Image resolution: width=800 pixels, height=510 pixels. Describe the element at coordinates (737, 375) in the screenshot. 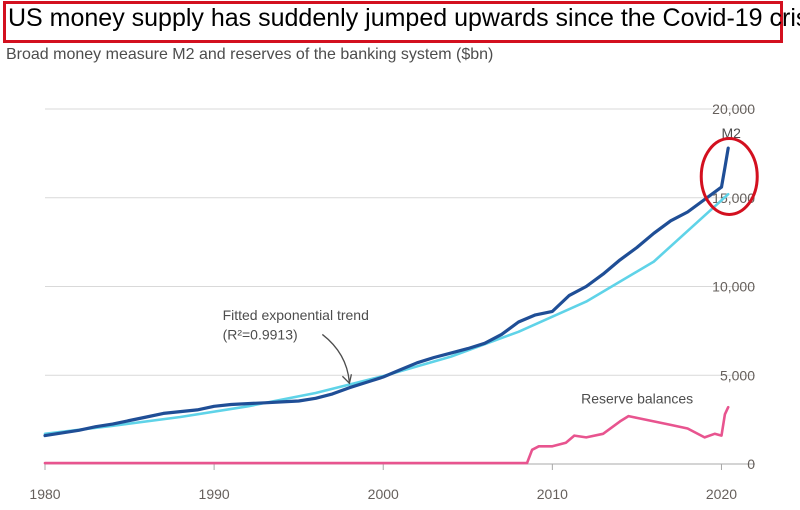

I see `y-tick-label-5000: 5,000` at that location.